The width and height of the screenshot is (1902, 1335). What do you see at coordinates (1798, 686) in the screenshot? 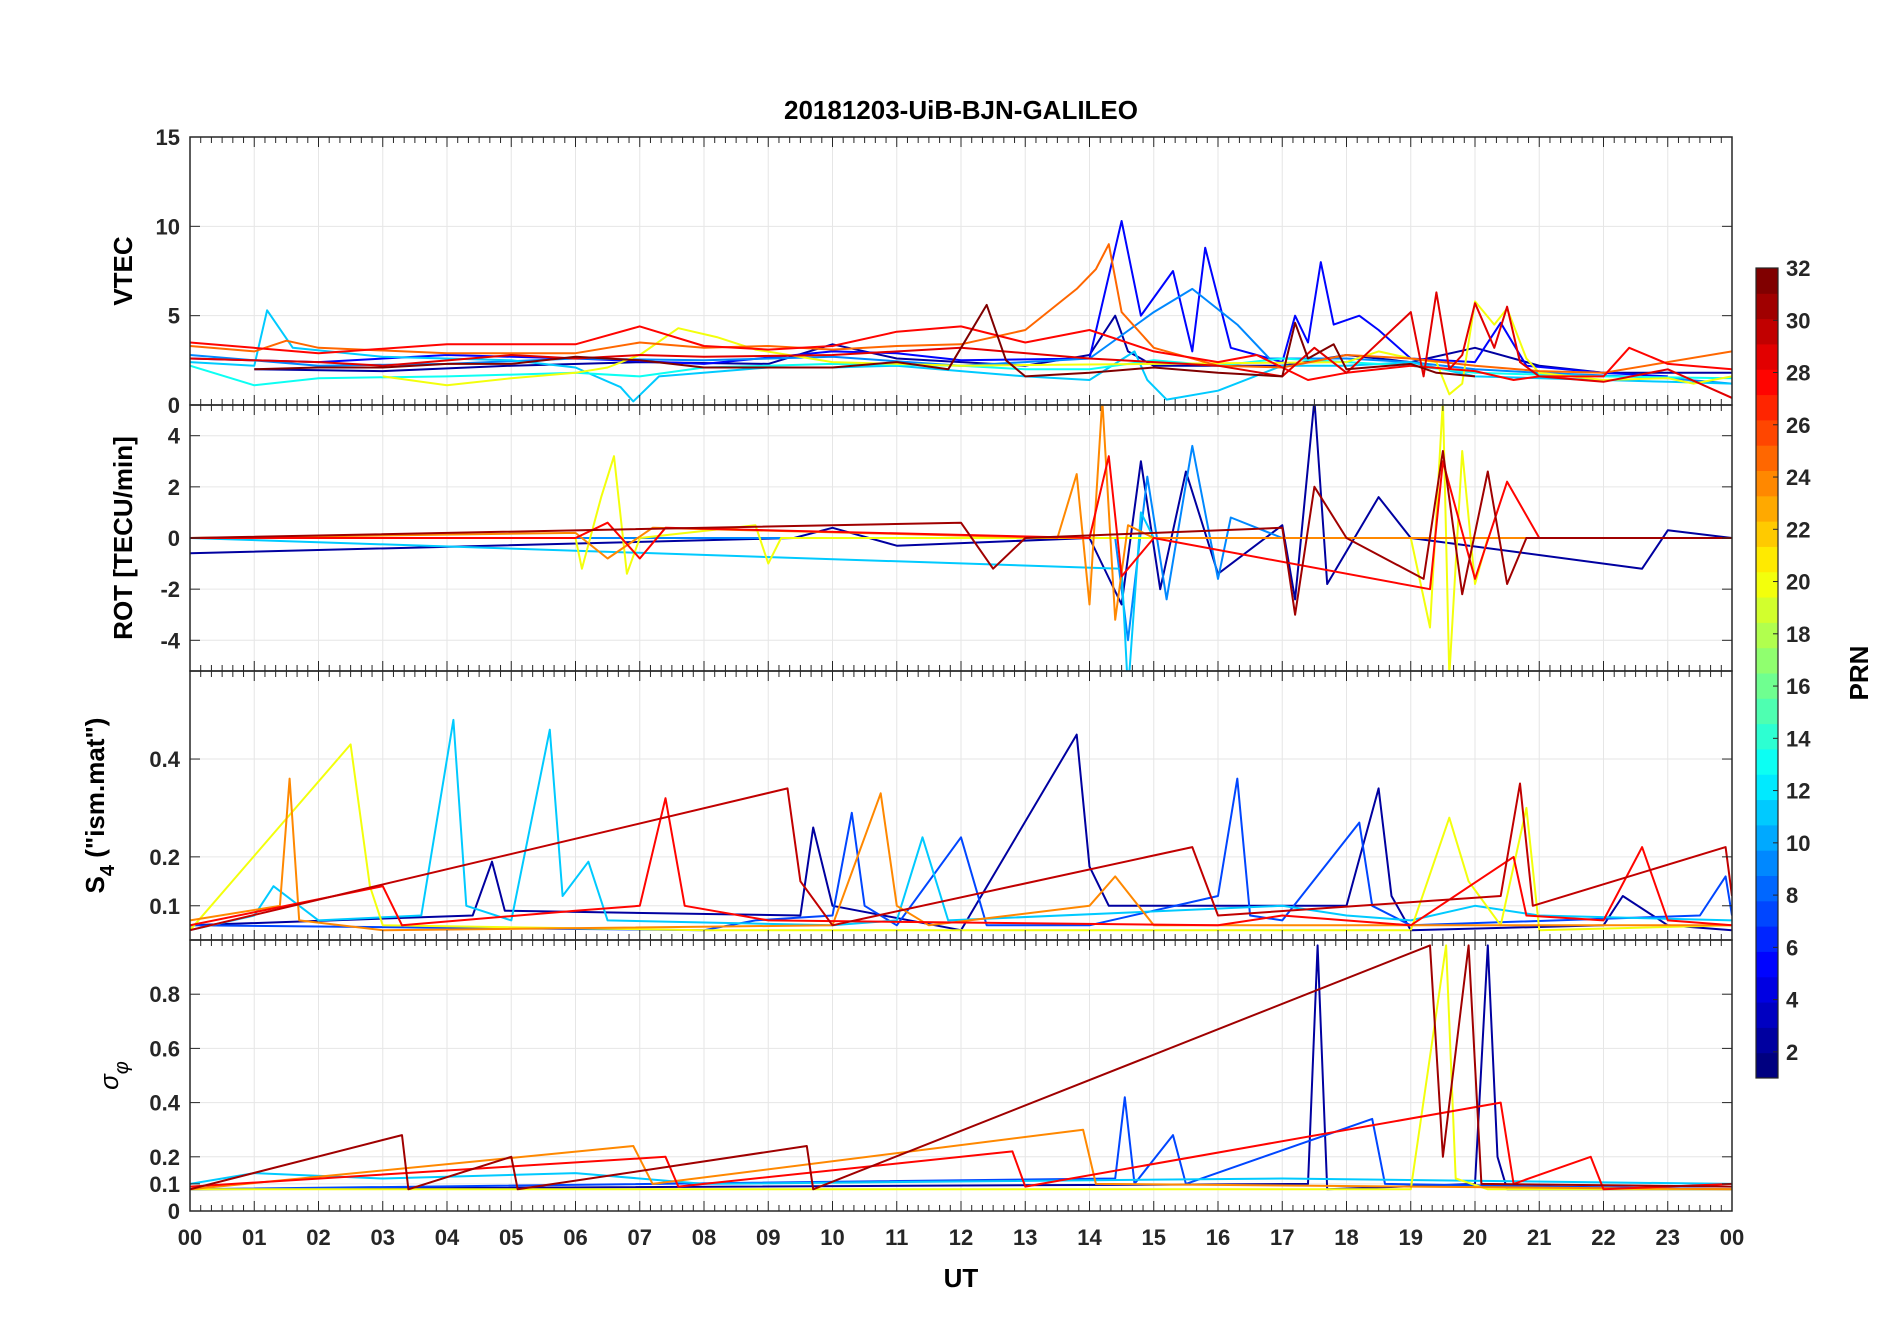
I see `colorbar-tick-label: 16` at bounding box center [1798, 686].